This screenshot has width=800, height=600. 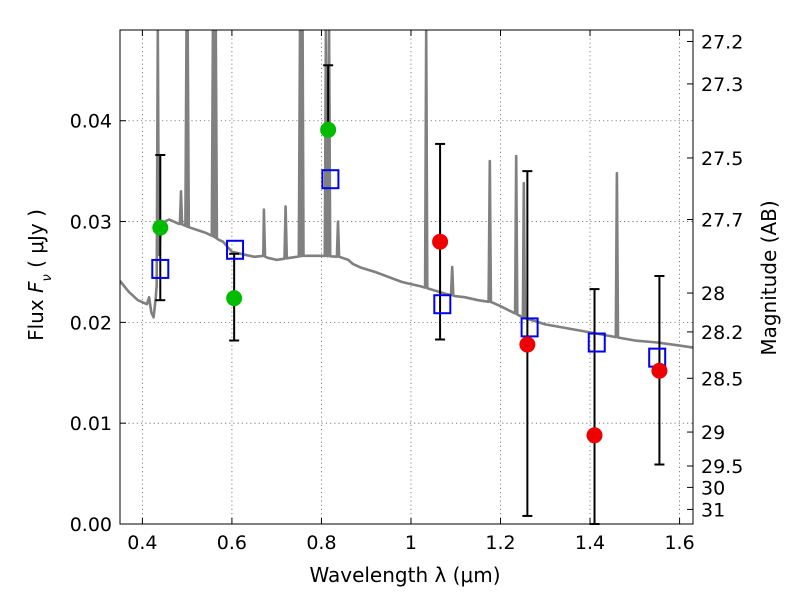 What do you see at coordinates (91, 223) in the screenshot?
I see `y-tick-label: 0.03` at bounding box center [91, 223].